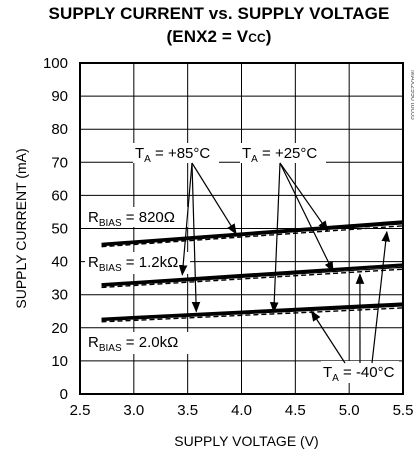 The height and width of the screenshot is (452, 414). I want to click on series-line-1.2k-p85, so click(252, 275).